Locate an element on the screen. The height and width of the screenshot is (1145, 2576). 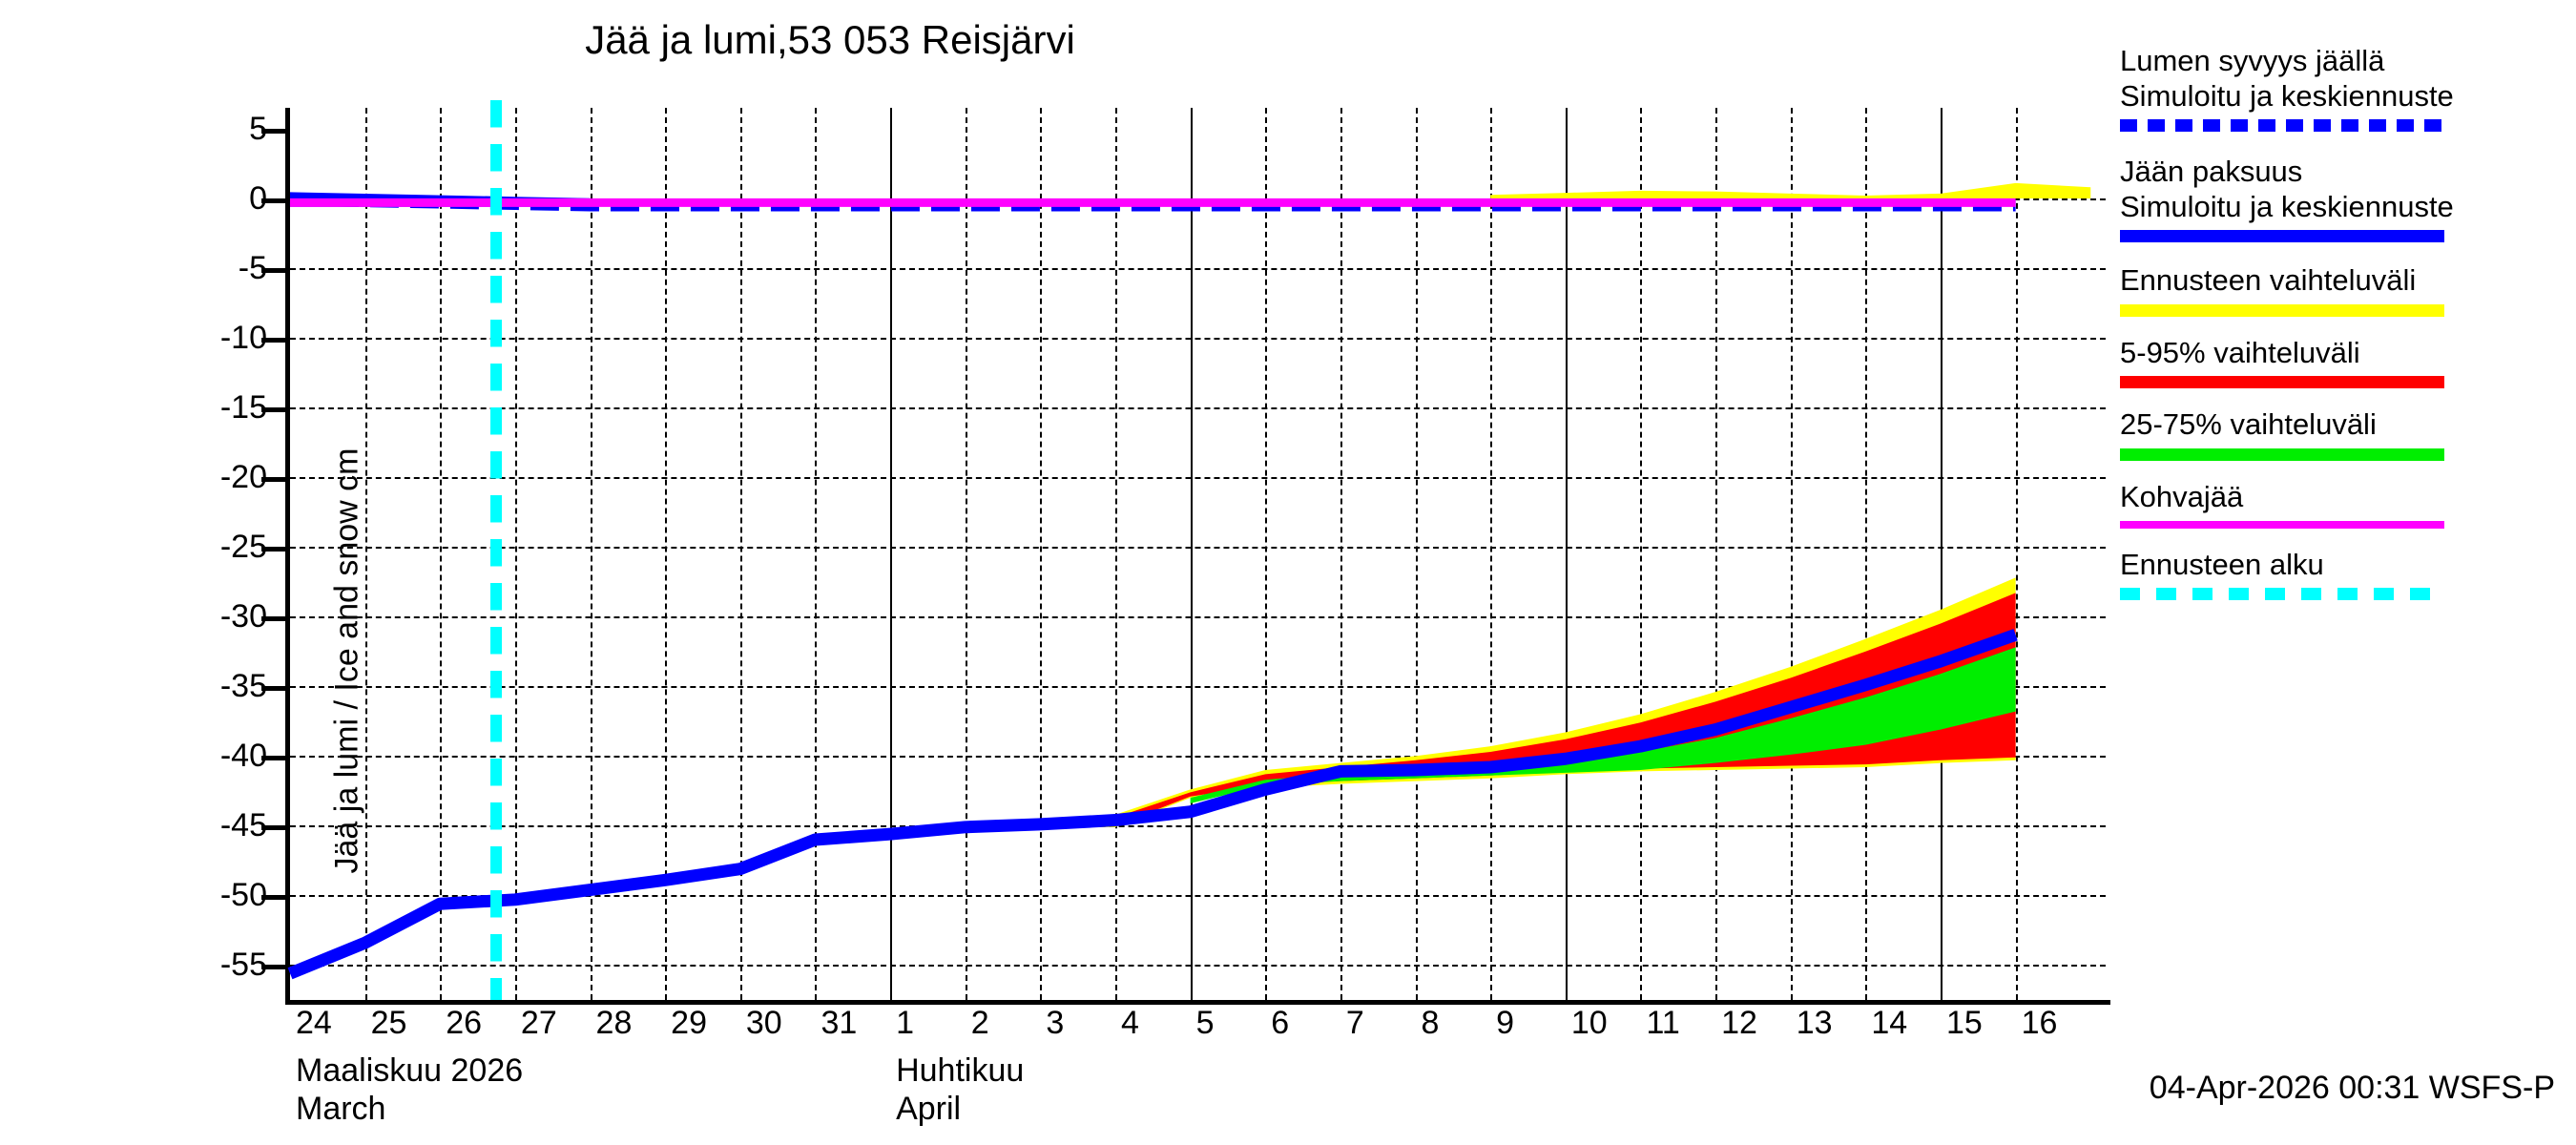
legend-item-title: Ennusteen alku is located at coordinates (2222, 564).